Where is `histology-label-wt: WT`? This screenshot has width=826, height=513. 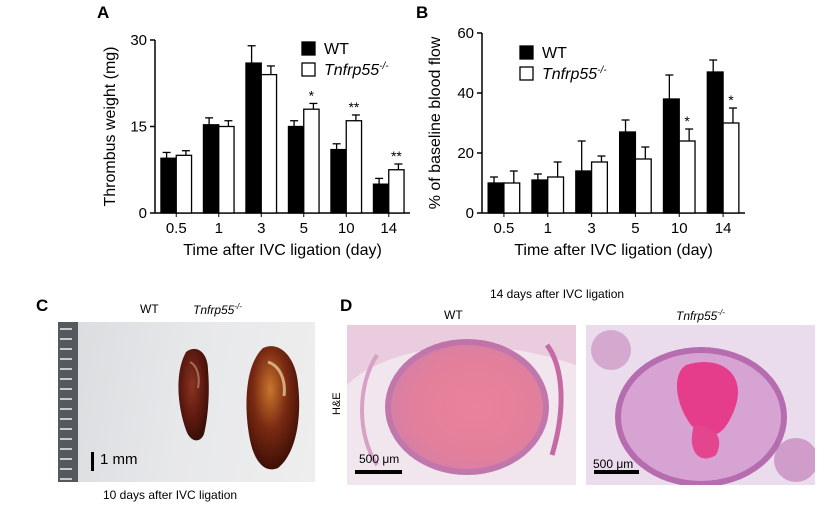
histology-label-wt: WT is located at coordinates (453, 315).